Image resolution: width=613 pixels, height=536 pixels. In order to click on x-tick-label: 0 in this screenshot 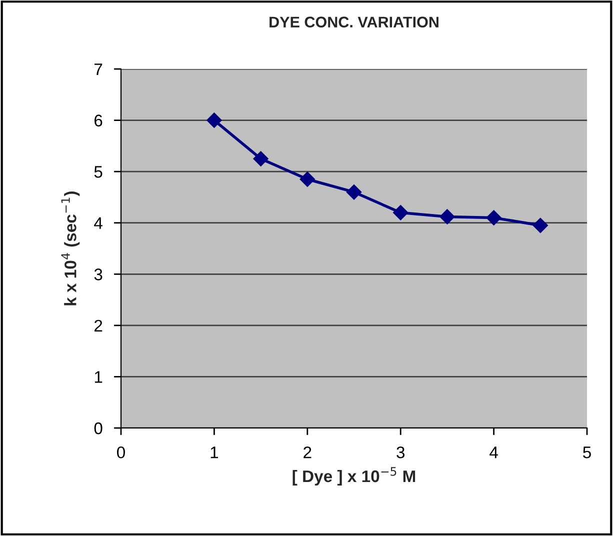, I will do `click(121, 452)`.